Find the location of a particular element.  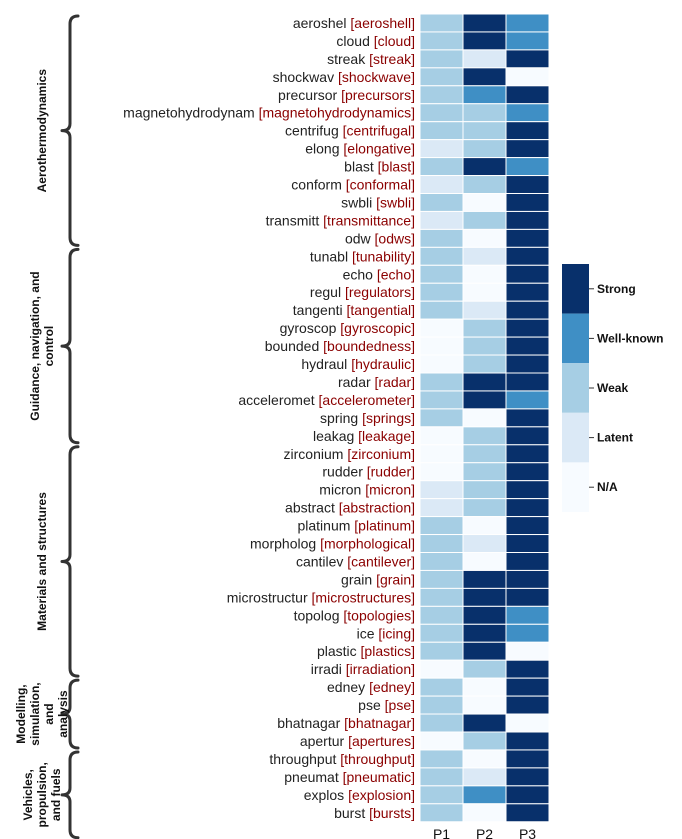

row-label: ice [icing] is located at coordinates (386, 633).